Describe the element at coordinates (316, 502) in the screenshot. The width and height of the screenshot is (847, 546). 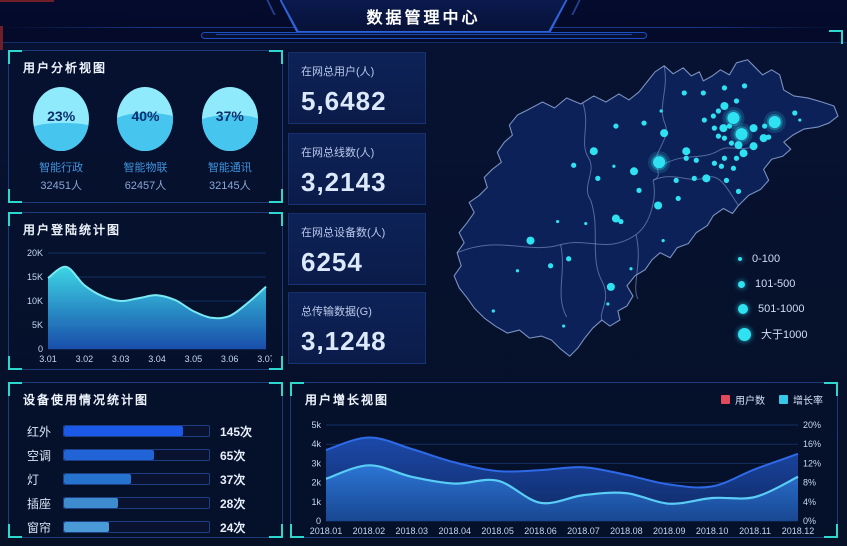
I see `svg-text: 1k` at that location.